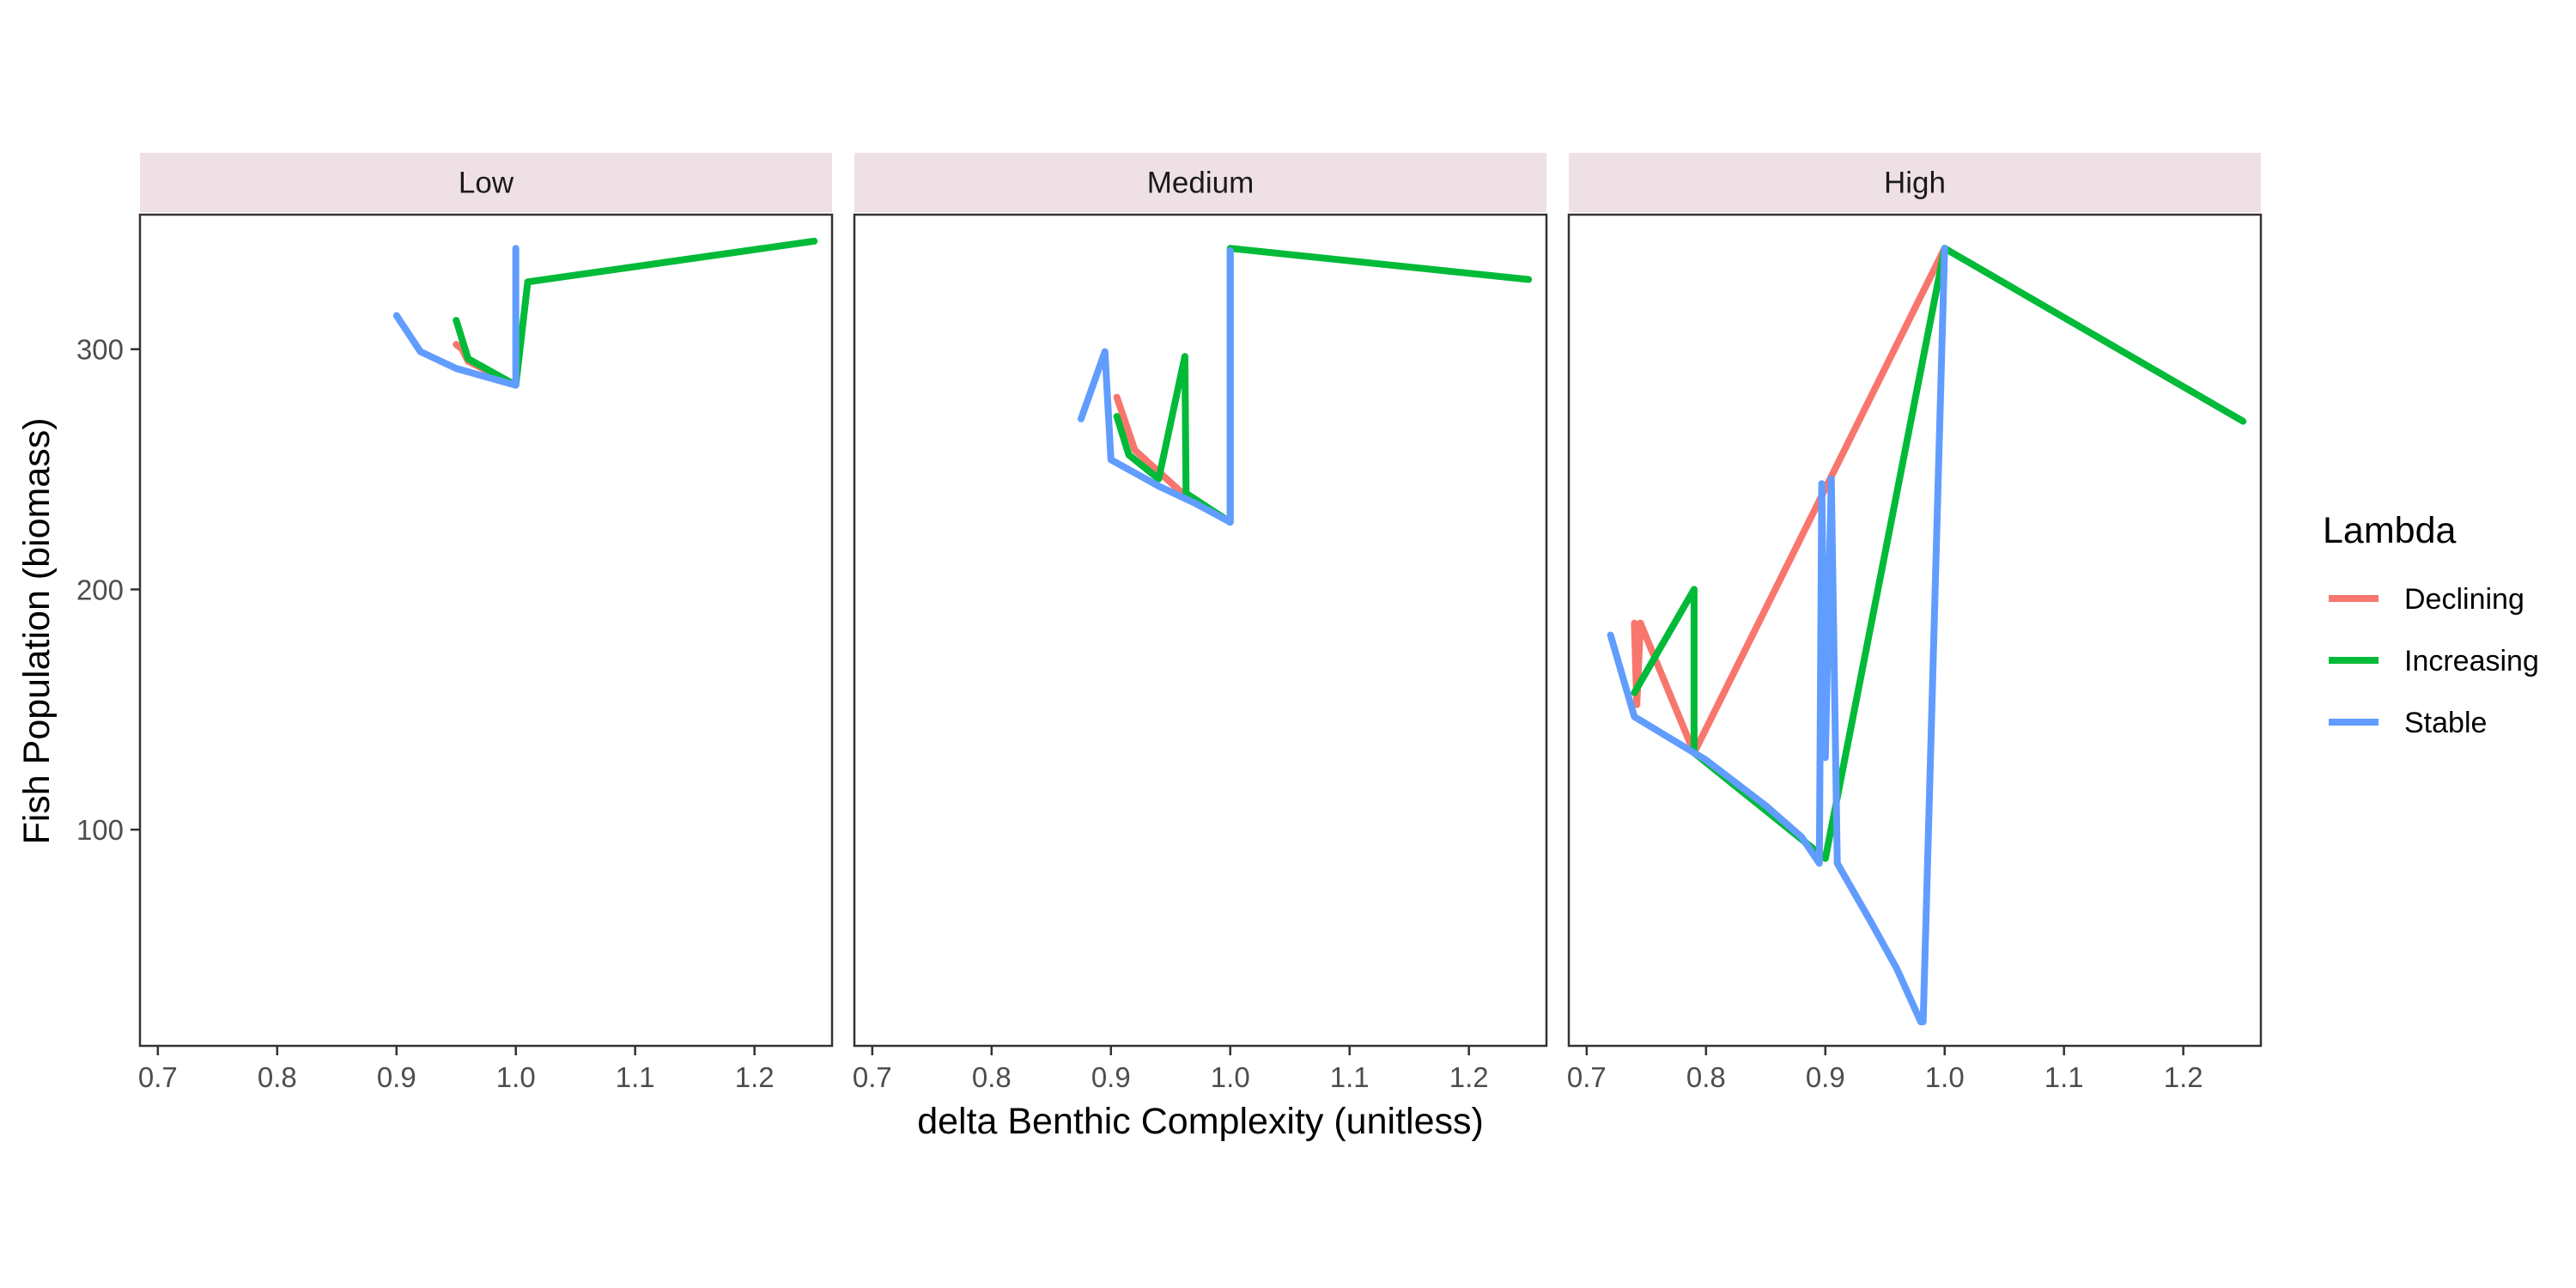  I want to click on legend-title: Lambda, so click(2390, 530).